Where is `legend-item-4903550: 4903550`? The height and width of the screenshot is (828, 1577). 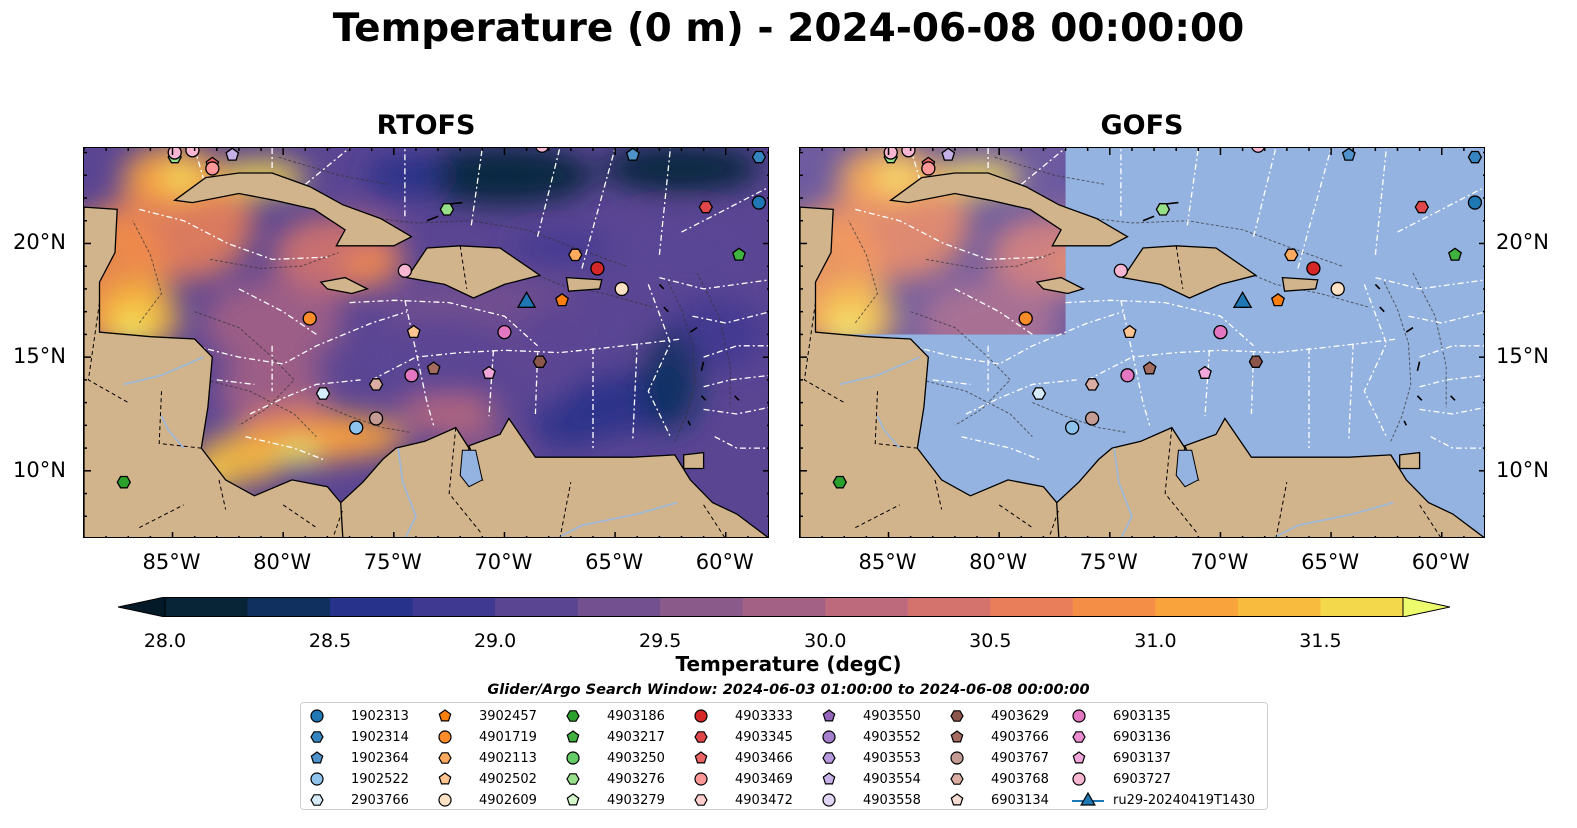 legend-item-4903550: 4903550 is located at coordinates (871, 716).